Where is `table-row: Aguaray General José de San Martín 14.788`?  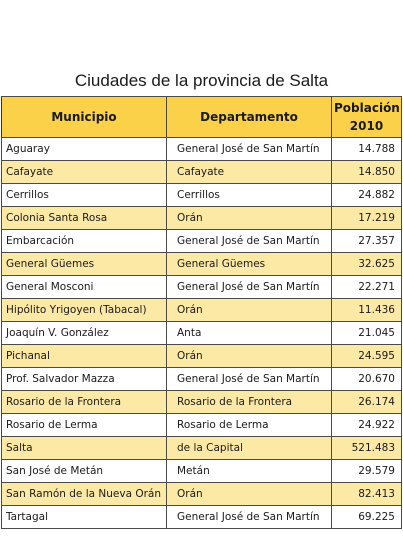
table-row: Aguaray General José de San Martín 14.788 is located at coordinates (201, 149).